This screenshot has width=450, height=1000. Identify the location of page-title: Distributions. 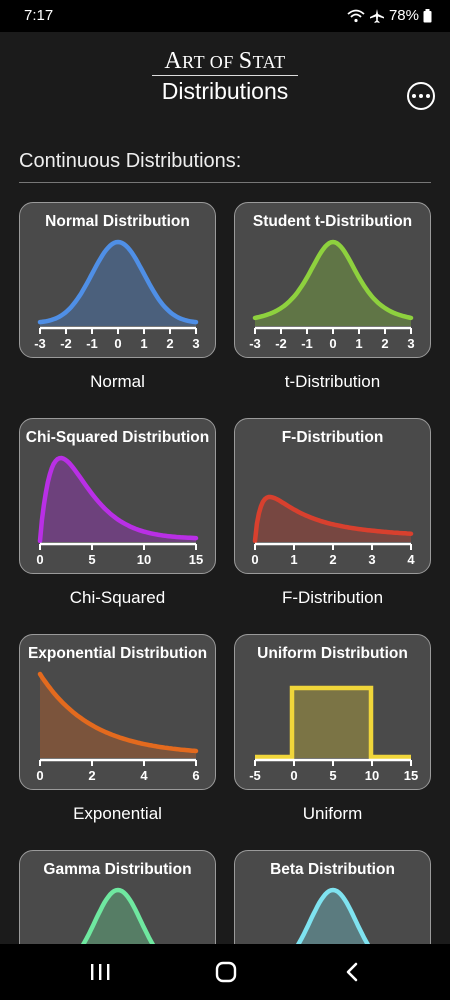
(225, 91).